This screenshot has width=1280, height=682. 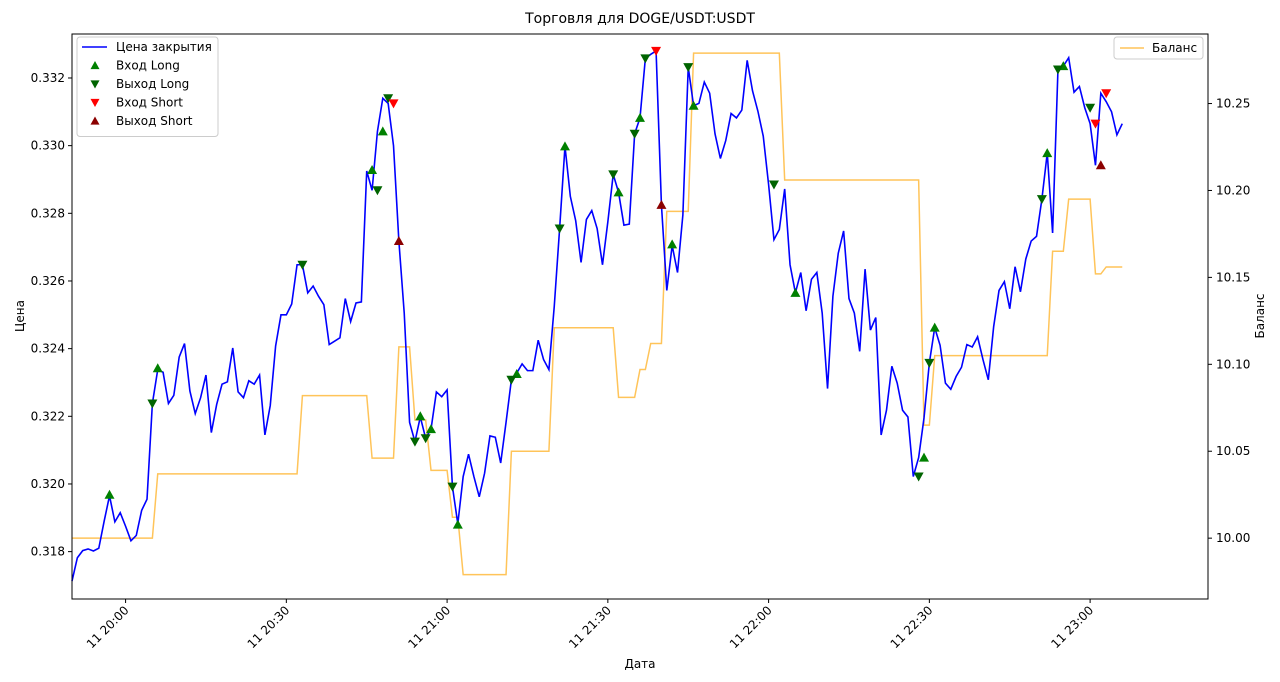 I want to click on chart-title: Торговля для DOGE/USDT:USDT, so click(x=639, y=19).